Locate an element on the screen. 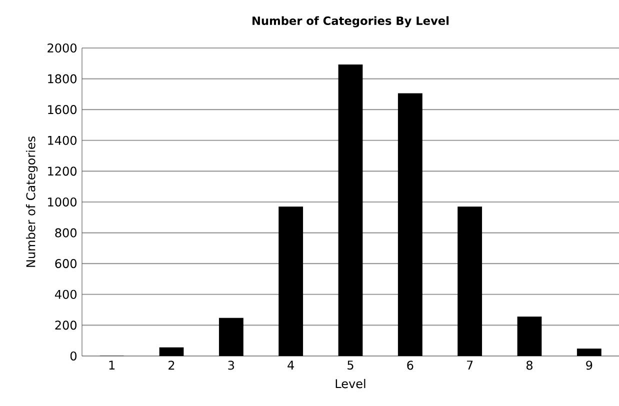 The image size is (619, 406). x-tick-label: 8 is located at coordinates (529, 365).